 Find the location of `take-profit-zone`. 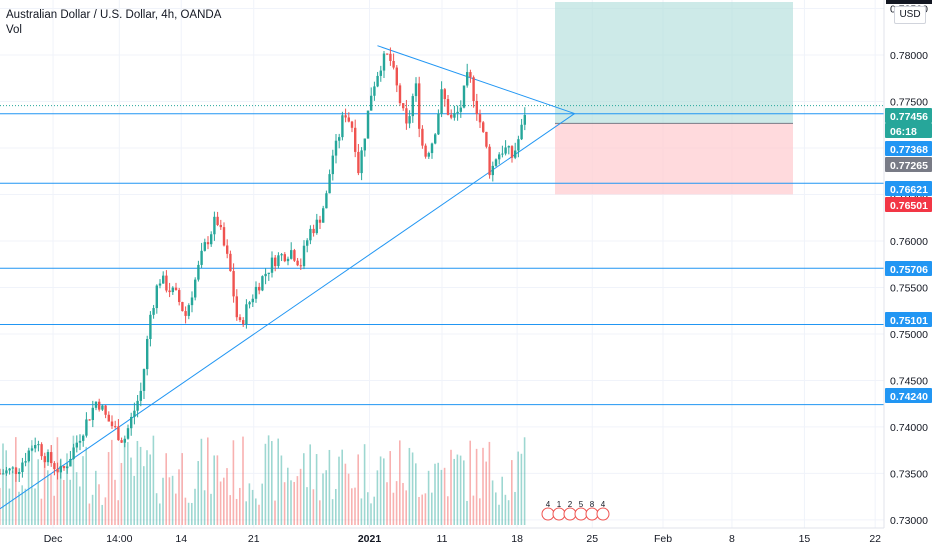

take-profit-zone is located at coordinates (674, 63).